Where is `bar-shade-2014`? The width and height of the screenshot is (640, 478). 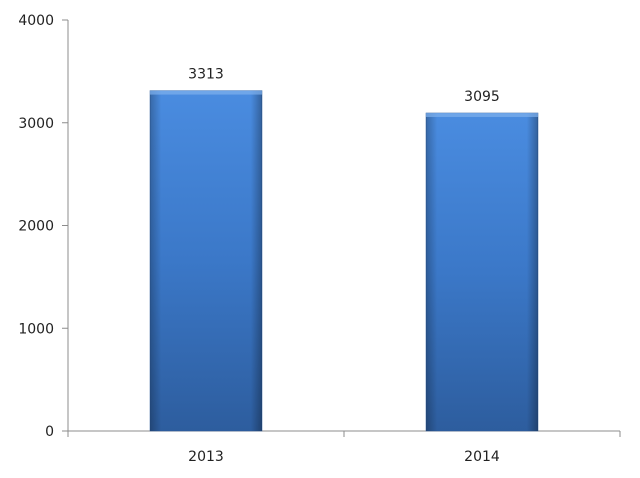
bar-shade-2014 is located at coordinates (482, 272).